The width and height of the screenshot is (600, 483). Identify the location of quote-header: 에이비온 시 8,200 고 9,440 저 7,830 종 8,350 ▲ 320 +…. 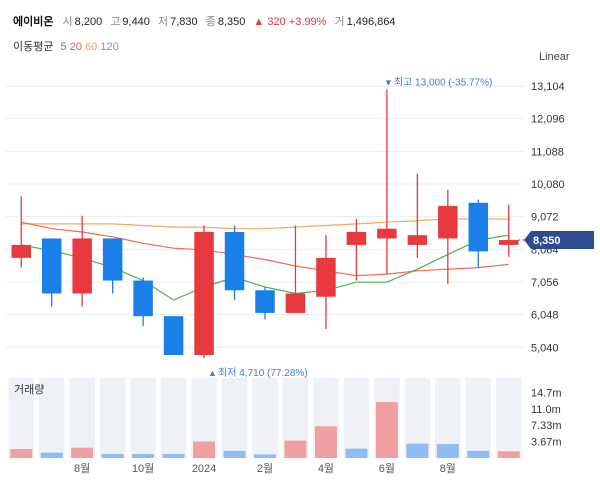
(207, 21).